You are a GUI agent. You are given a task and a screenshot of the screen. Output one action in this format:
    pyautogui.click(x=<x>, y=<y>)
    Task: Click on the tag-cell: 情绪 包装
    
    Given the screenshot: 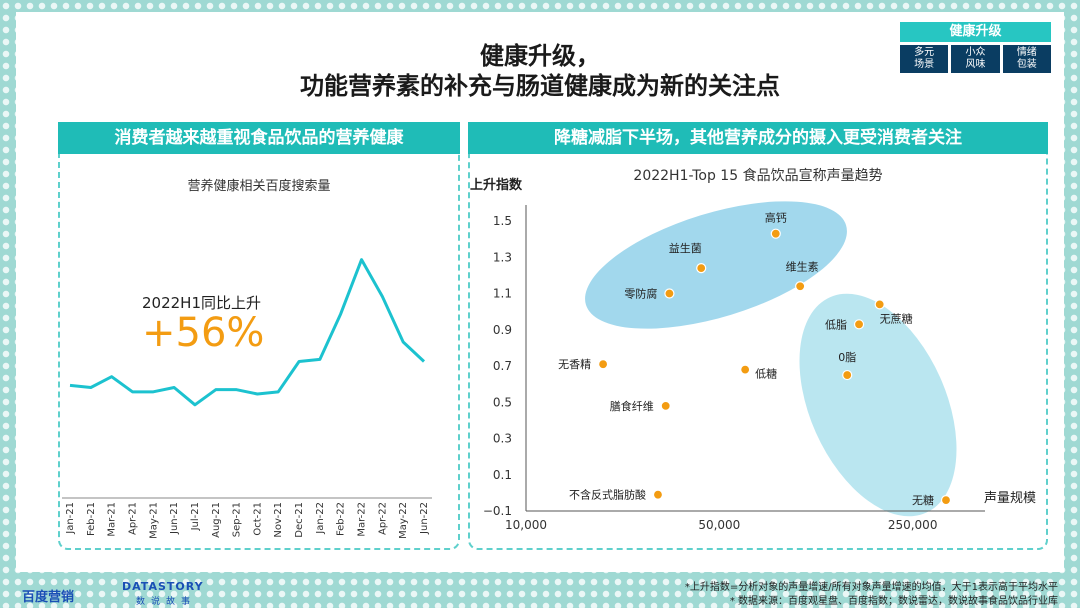 What is the action you would take?
    pyautogui.click(x=1026, y=59)
    